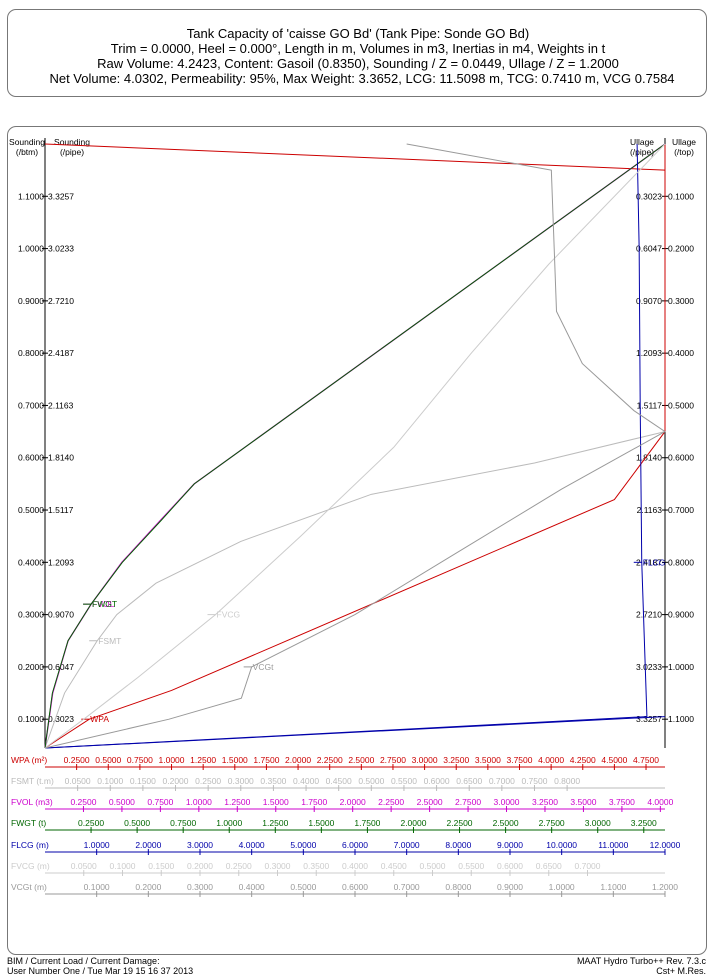 Image resolution: width=716 pixels, height=978 pixels. Describe the element at coordinates (109, 641) in the screenshot. I see `series-fsmt-label: FSMT` at that location.